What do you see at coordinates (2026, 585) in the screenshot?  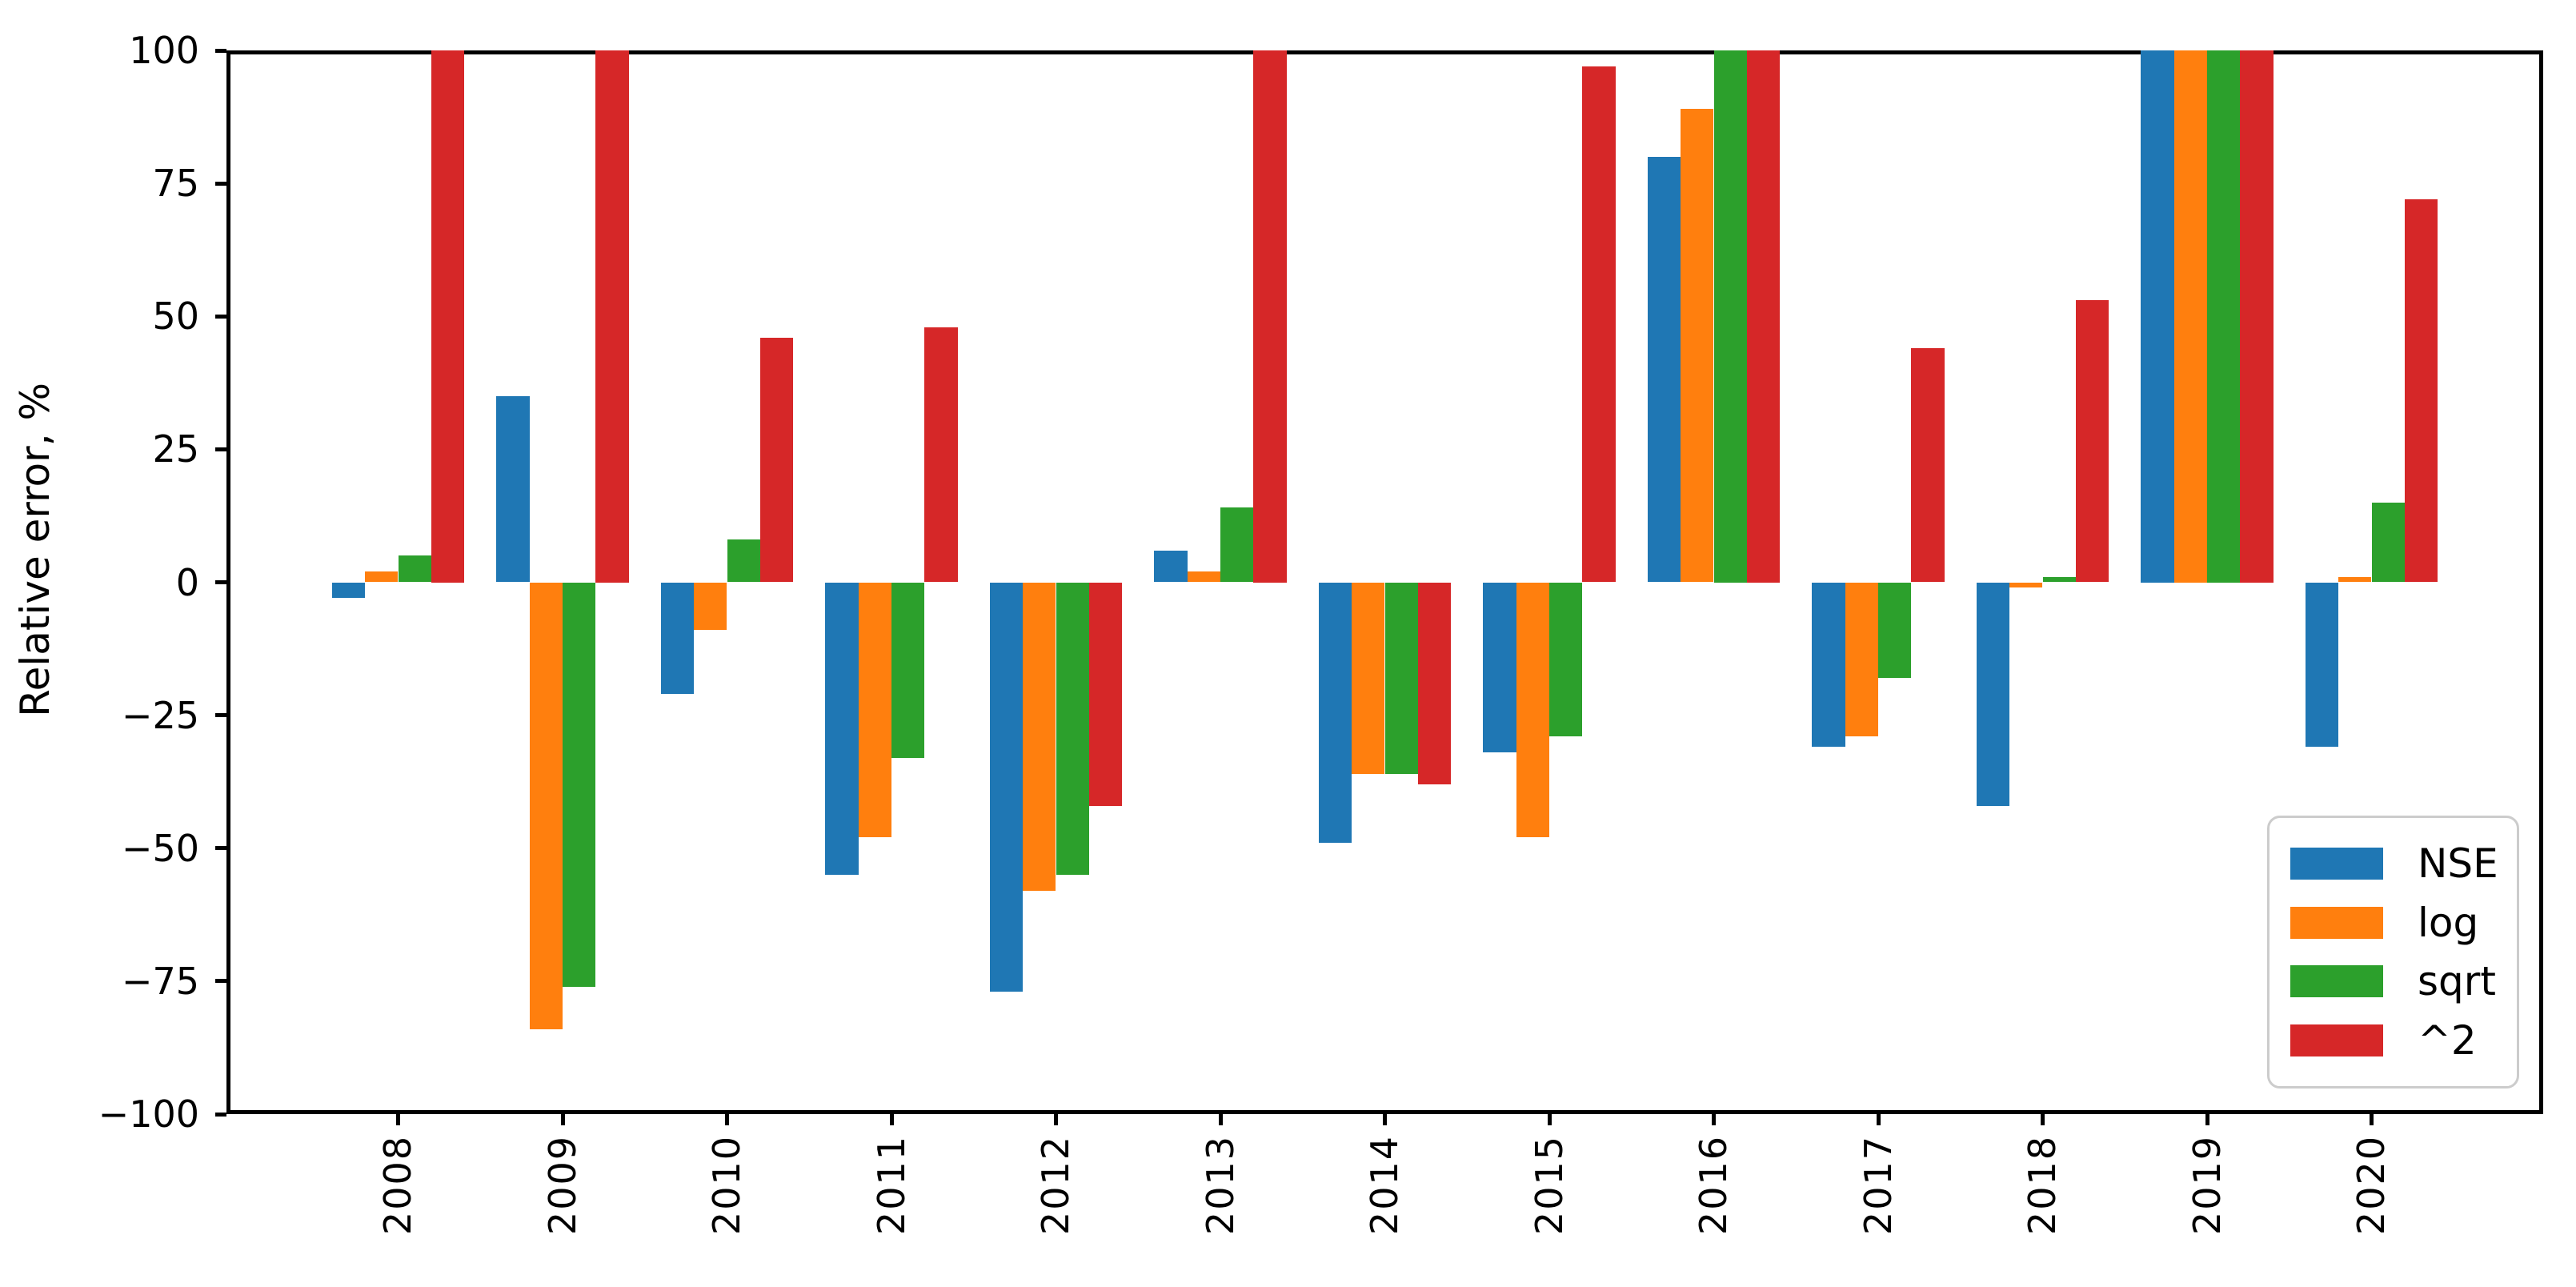 I see `bar-log-2018` at bounding box center [2026, 585].